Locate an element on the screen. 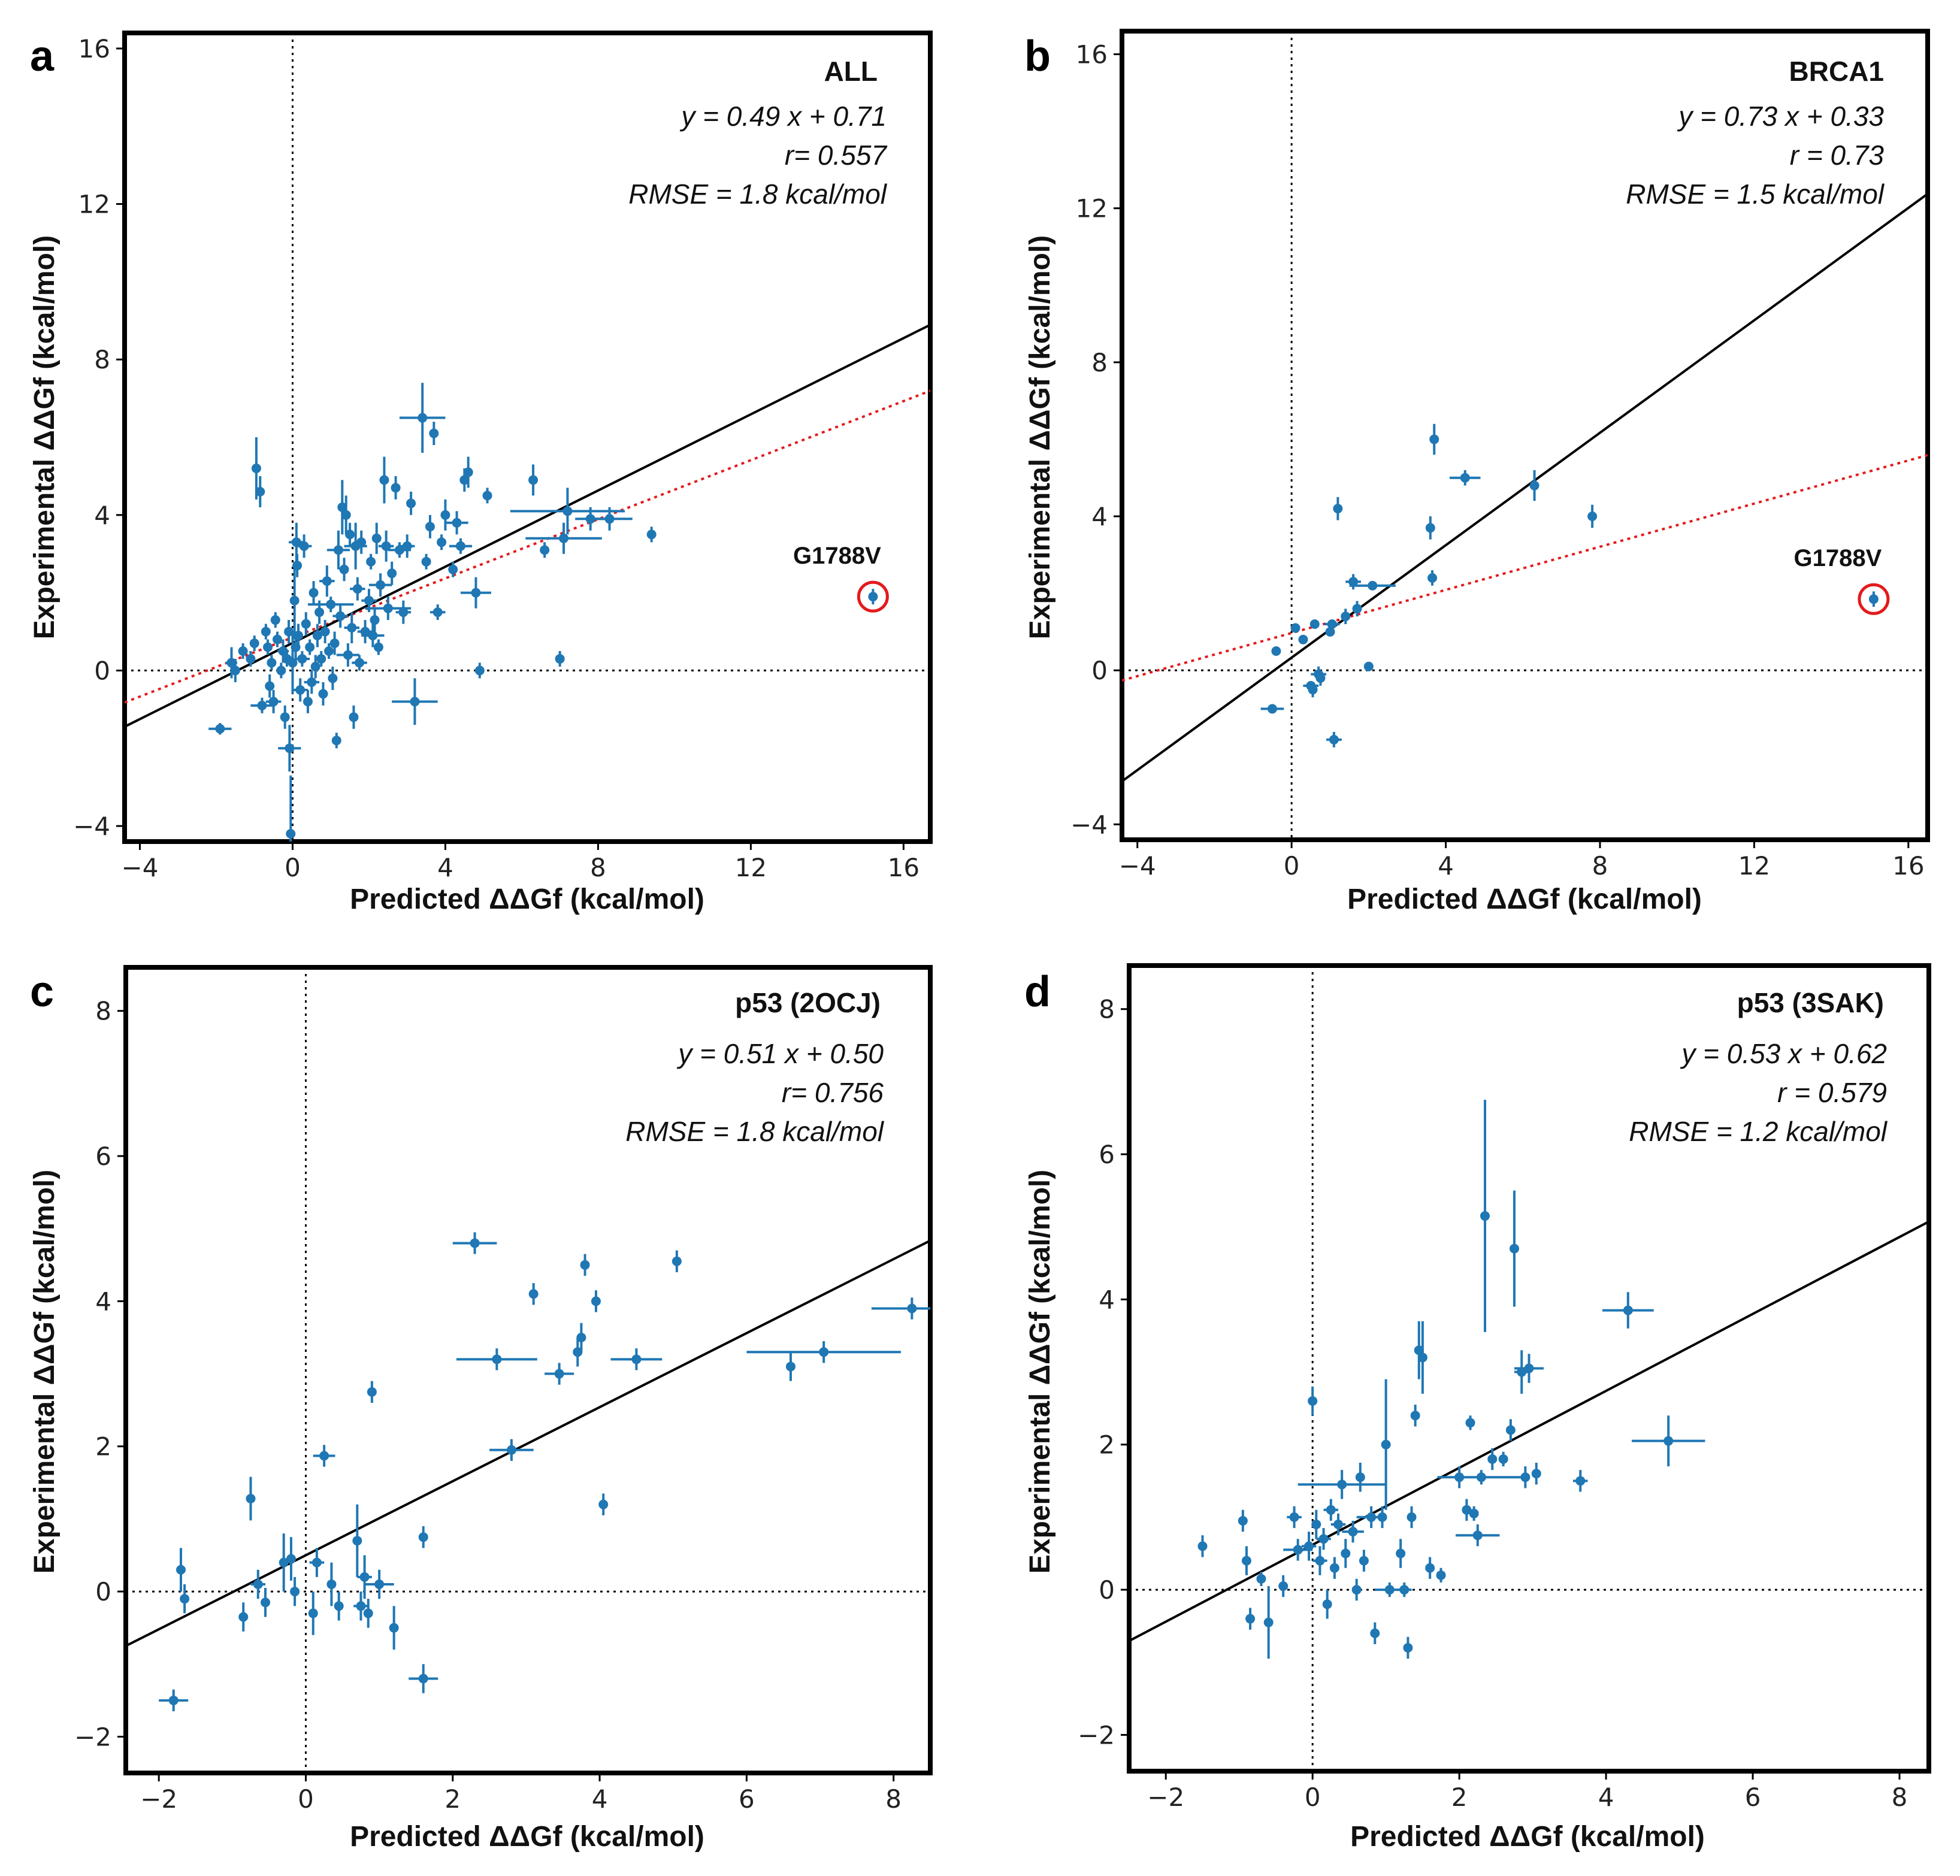  x-tick-label: −4 is located at coordinates (1138, 865).